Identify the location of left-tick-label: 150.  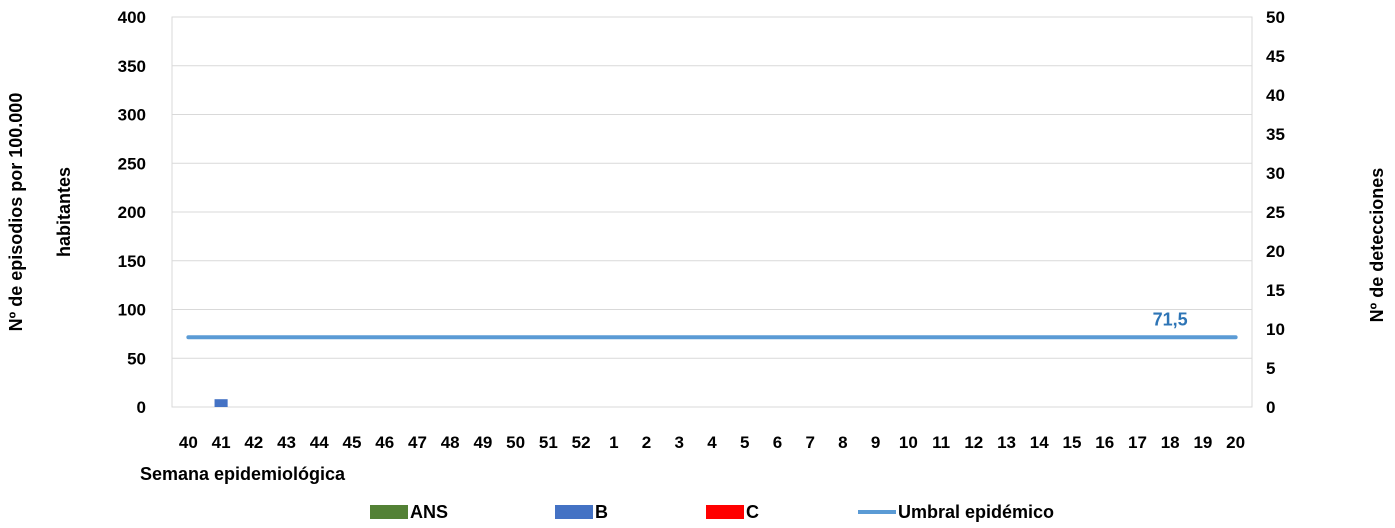
(132, 261).